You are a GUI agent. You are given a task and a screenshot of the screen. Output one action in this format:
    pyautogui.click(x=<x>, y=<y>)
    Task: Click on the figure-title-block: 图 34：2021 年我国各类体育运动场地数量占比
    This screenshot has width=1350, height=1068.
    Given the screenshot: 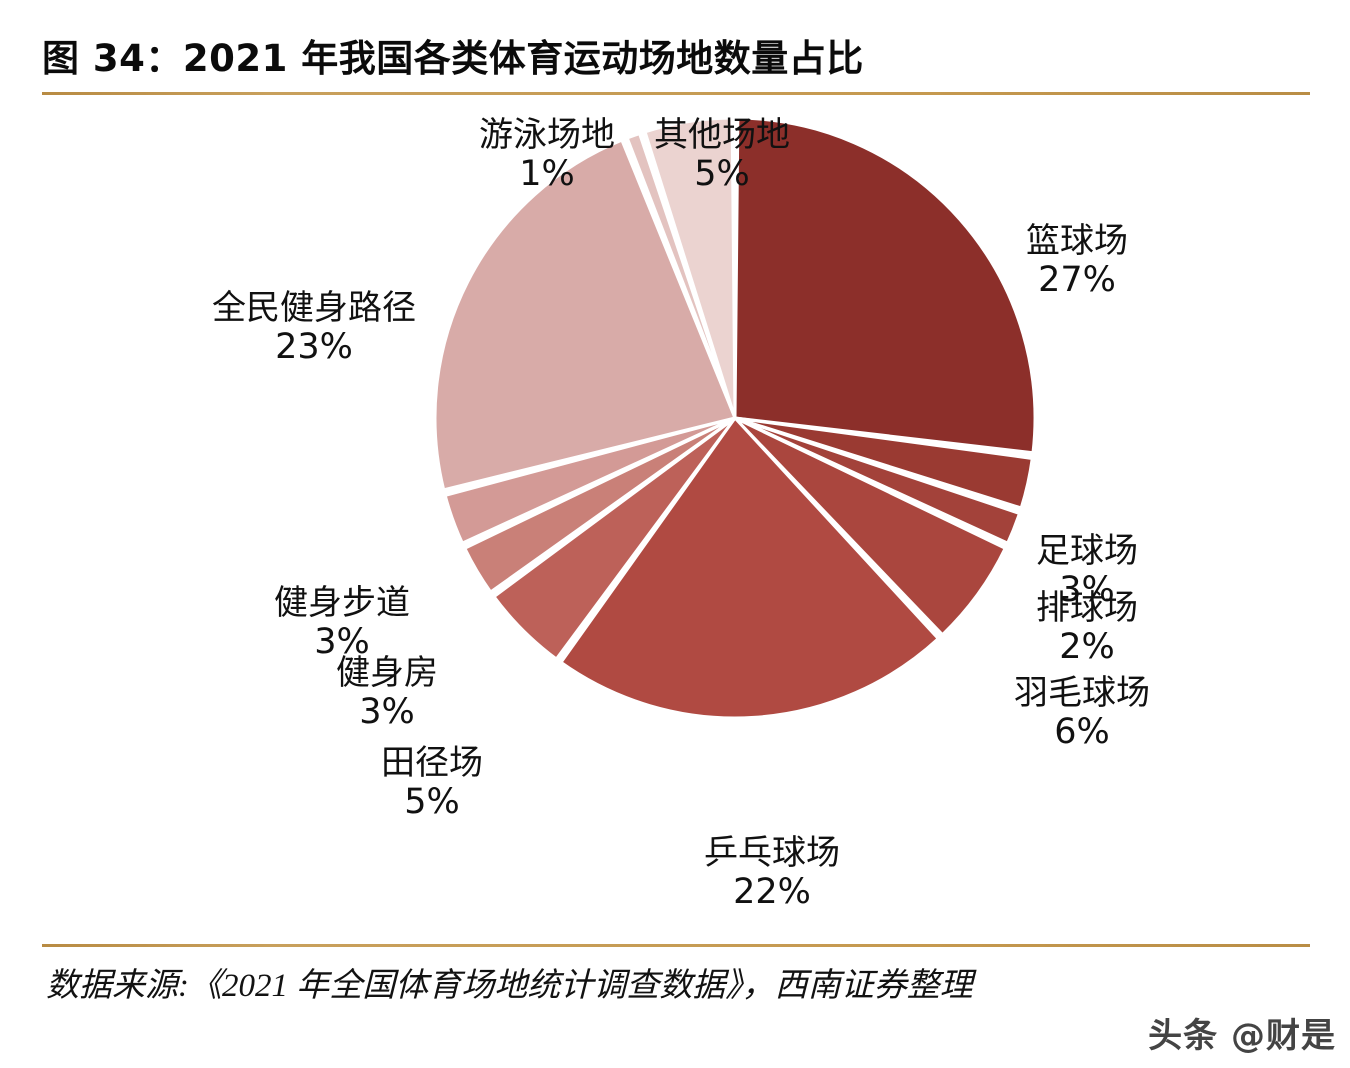 What is the action you would take?
    pyautogui.click(x=677, y=55)
    